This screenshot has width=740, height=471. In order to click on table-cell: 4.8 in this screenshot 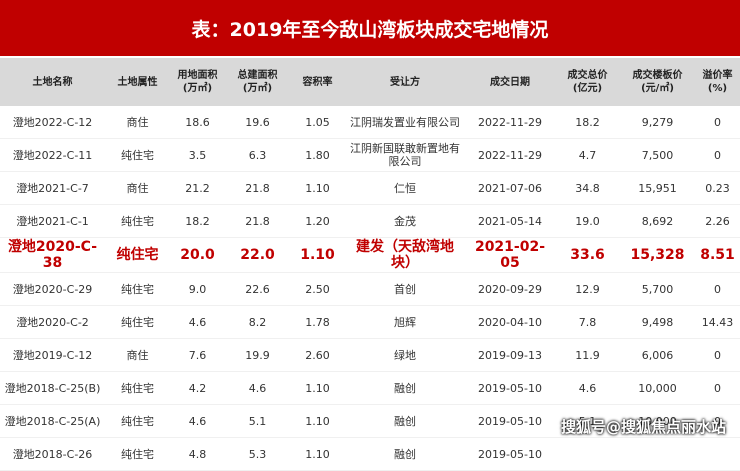, I will do `click(197, 454)`.